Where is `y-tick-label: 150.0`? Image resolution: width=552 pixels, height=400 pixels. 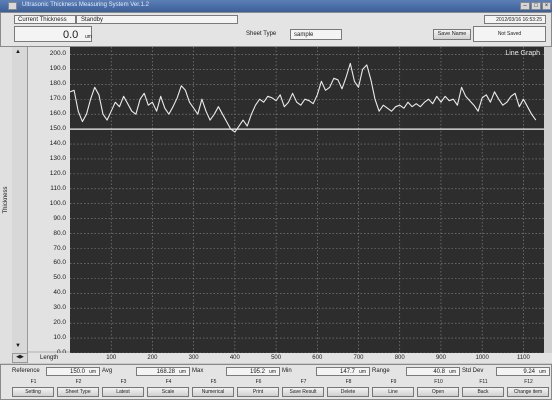 y-tick-label: 150.0 is located at coordinates (57, 129).